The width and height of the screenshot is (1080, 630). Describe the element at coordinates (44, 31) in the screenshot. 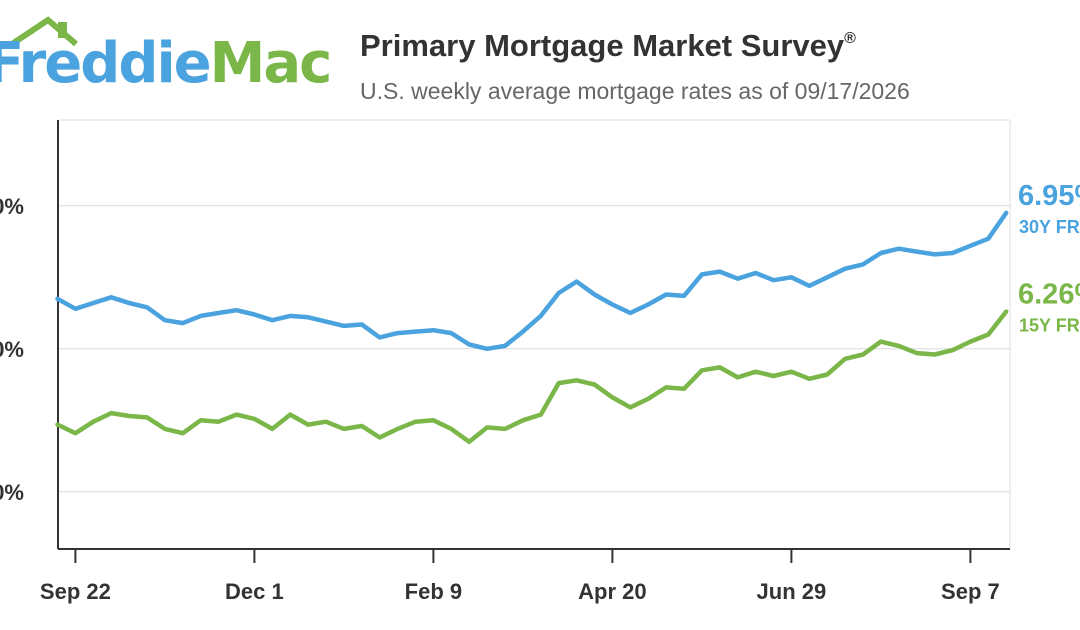

I see `house-roof-icon` at that location.